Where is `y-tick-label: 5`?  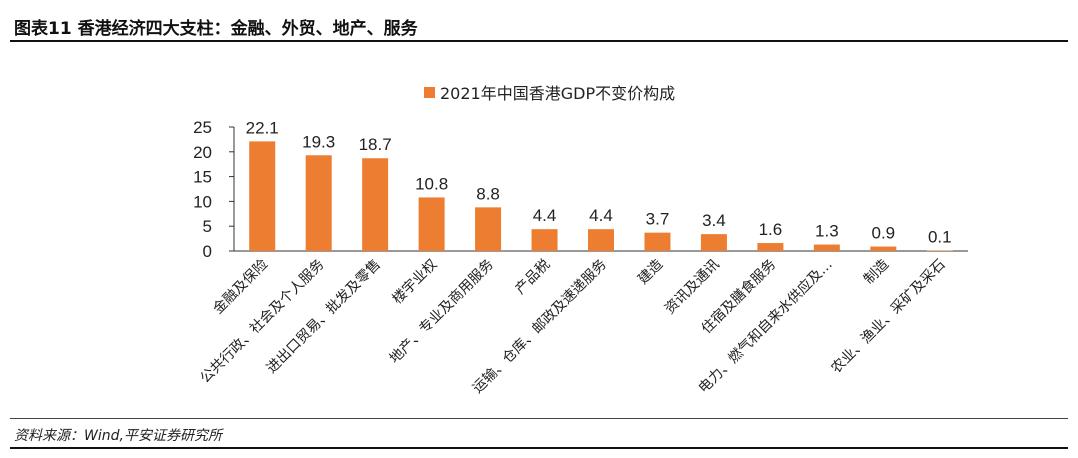 y-tick-label: 5 is located at coordinates (207, 226).